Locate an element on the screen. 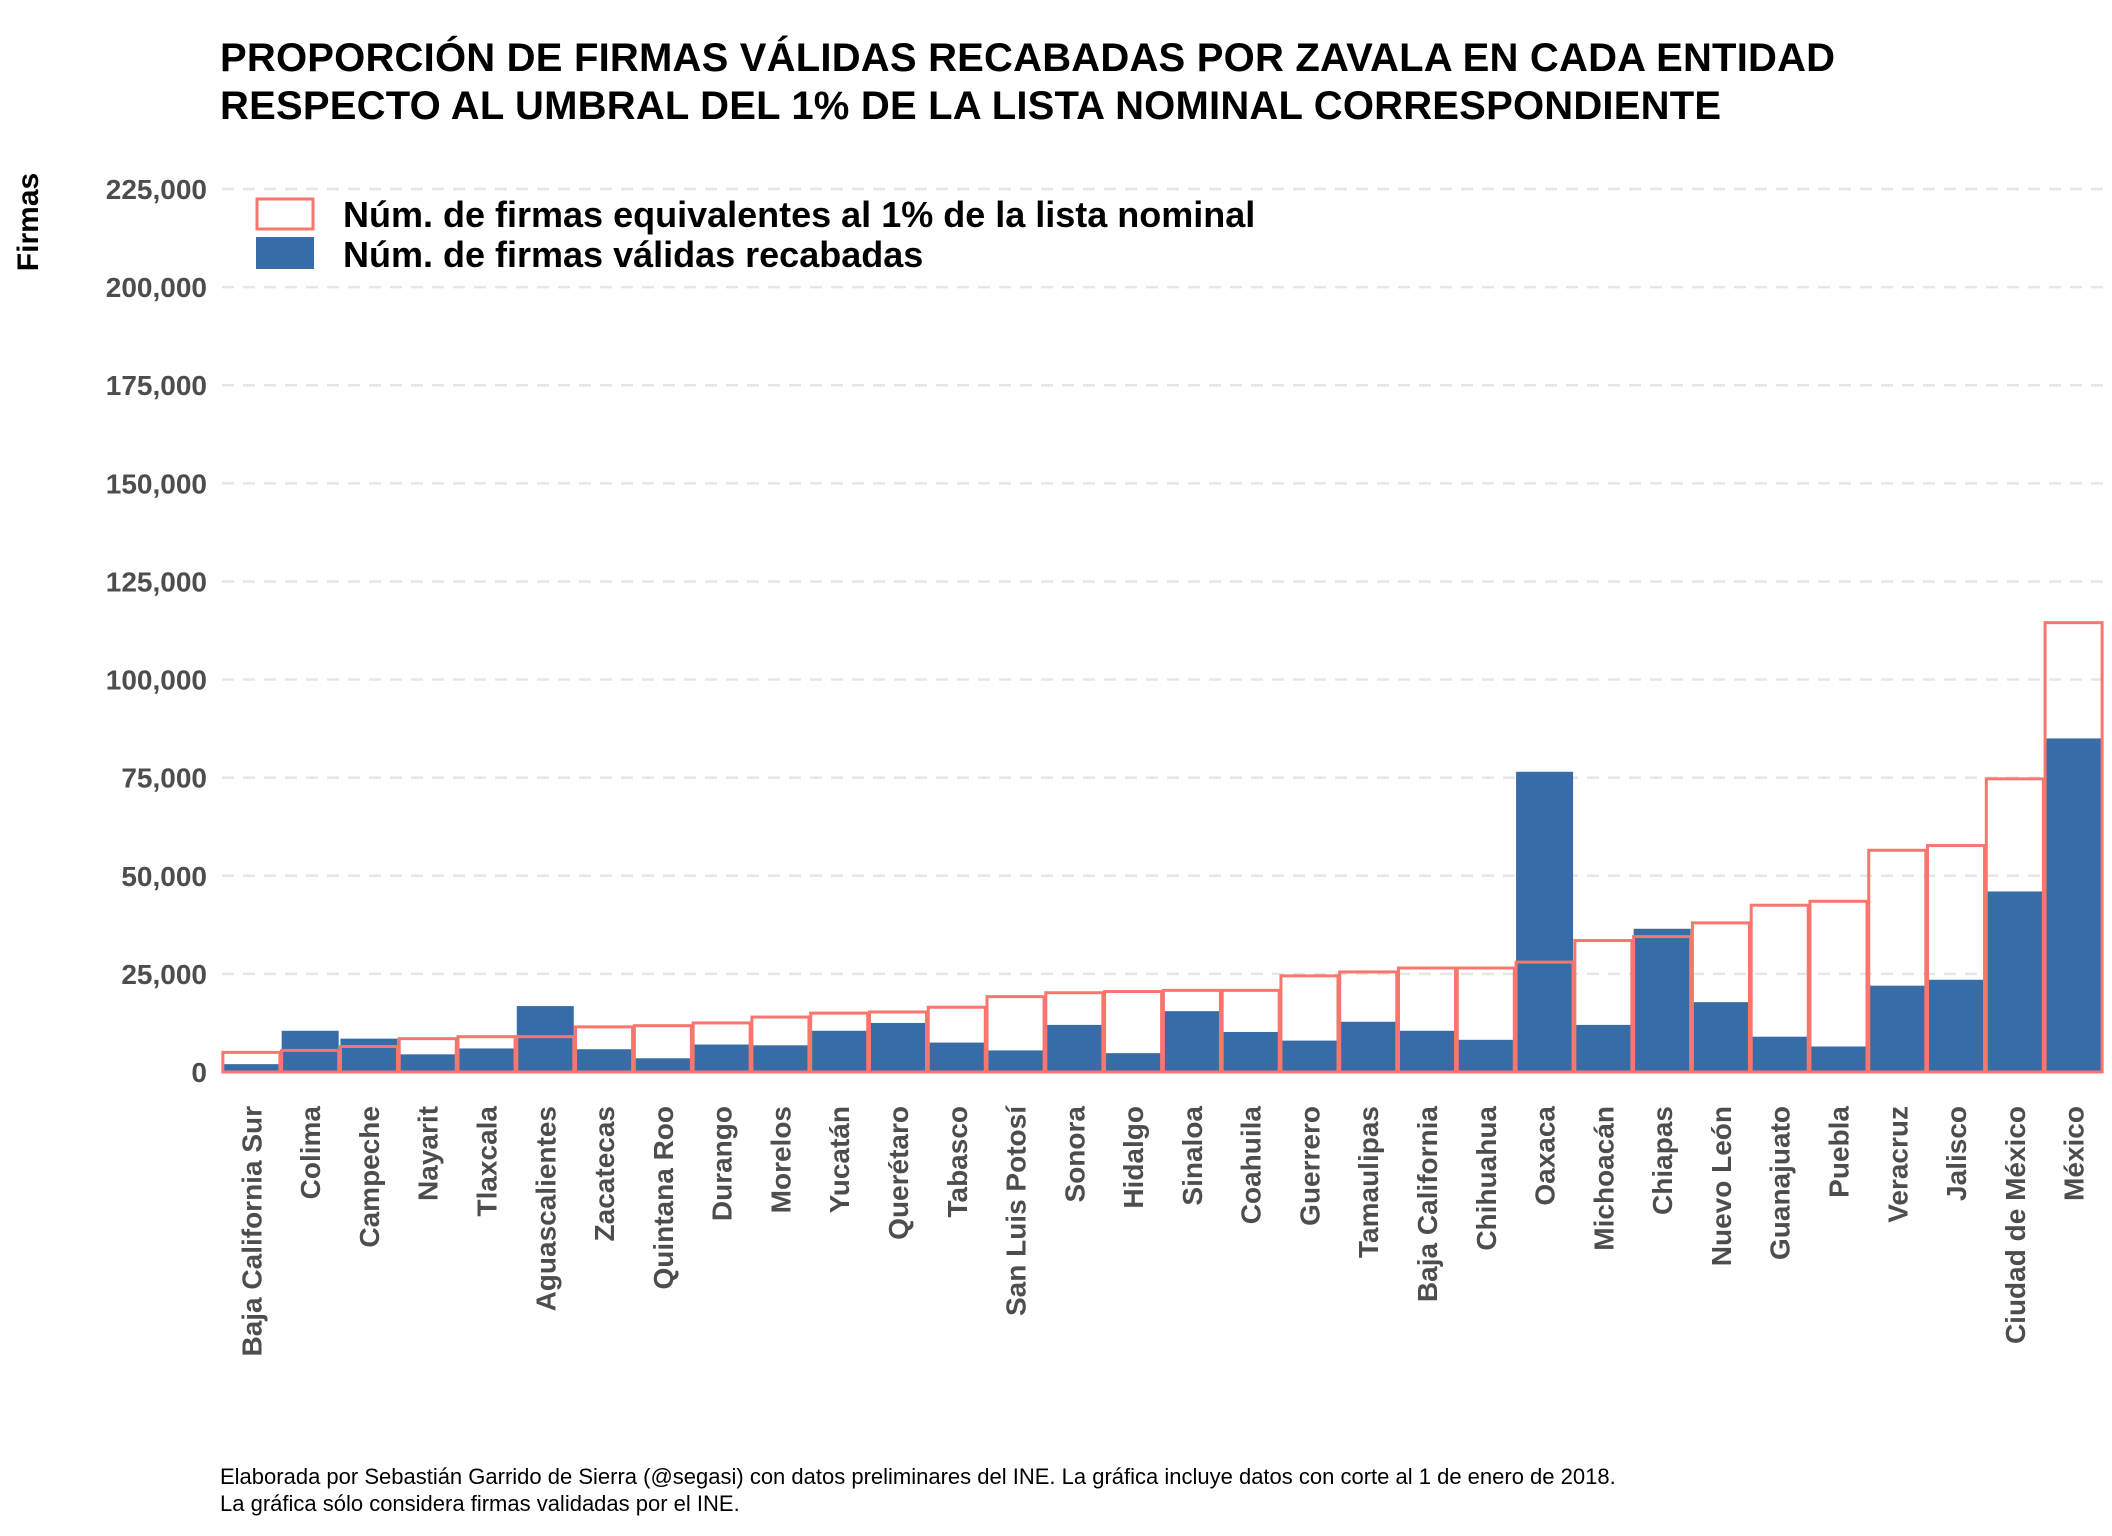  x-tick-label: Sonora is located at coordinates (1074, 1154).